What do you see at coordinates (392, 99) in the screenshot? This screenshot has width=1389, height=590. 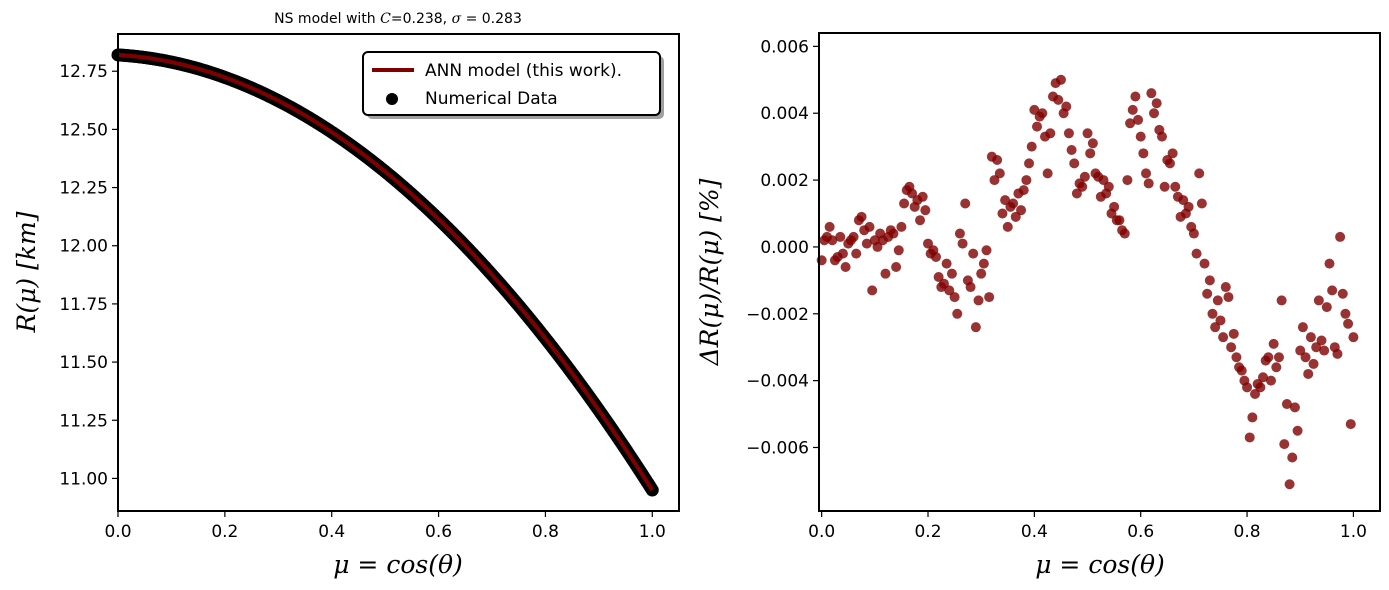 I see `legend-marker-swatch` at bounding box center [392, 99].